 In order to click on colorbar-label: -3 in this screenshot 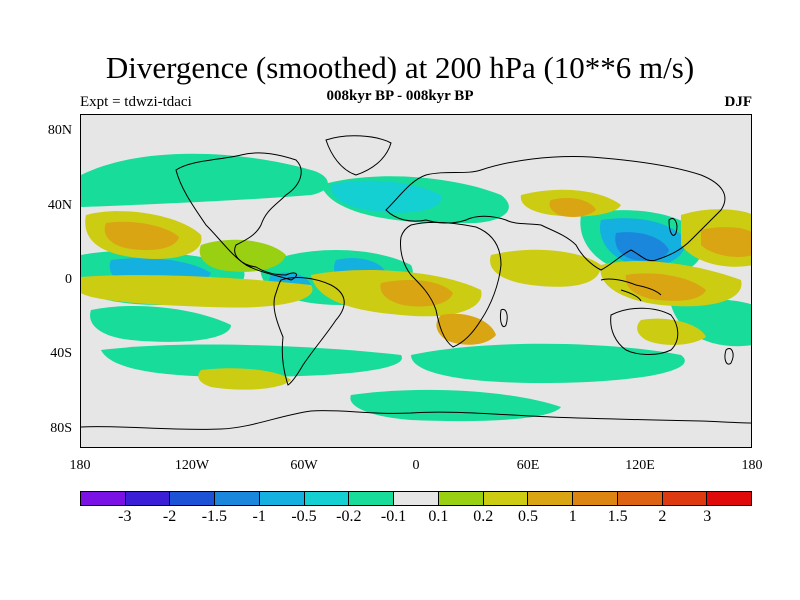, I will do `click(125, 516)`.